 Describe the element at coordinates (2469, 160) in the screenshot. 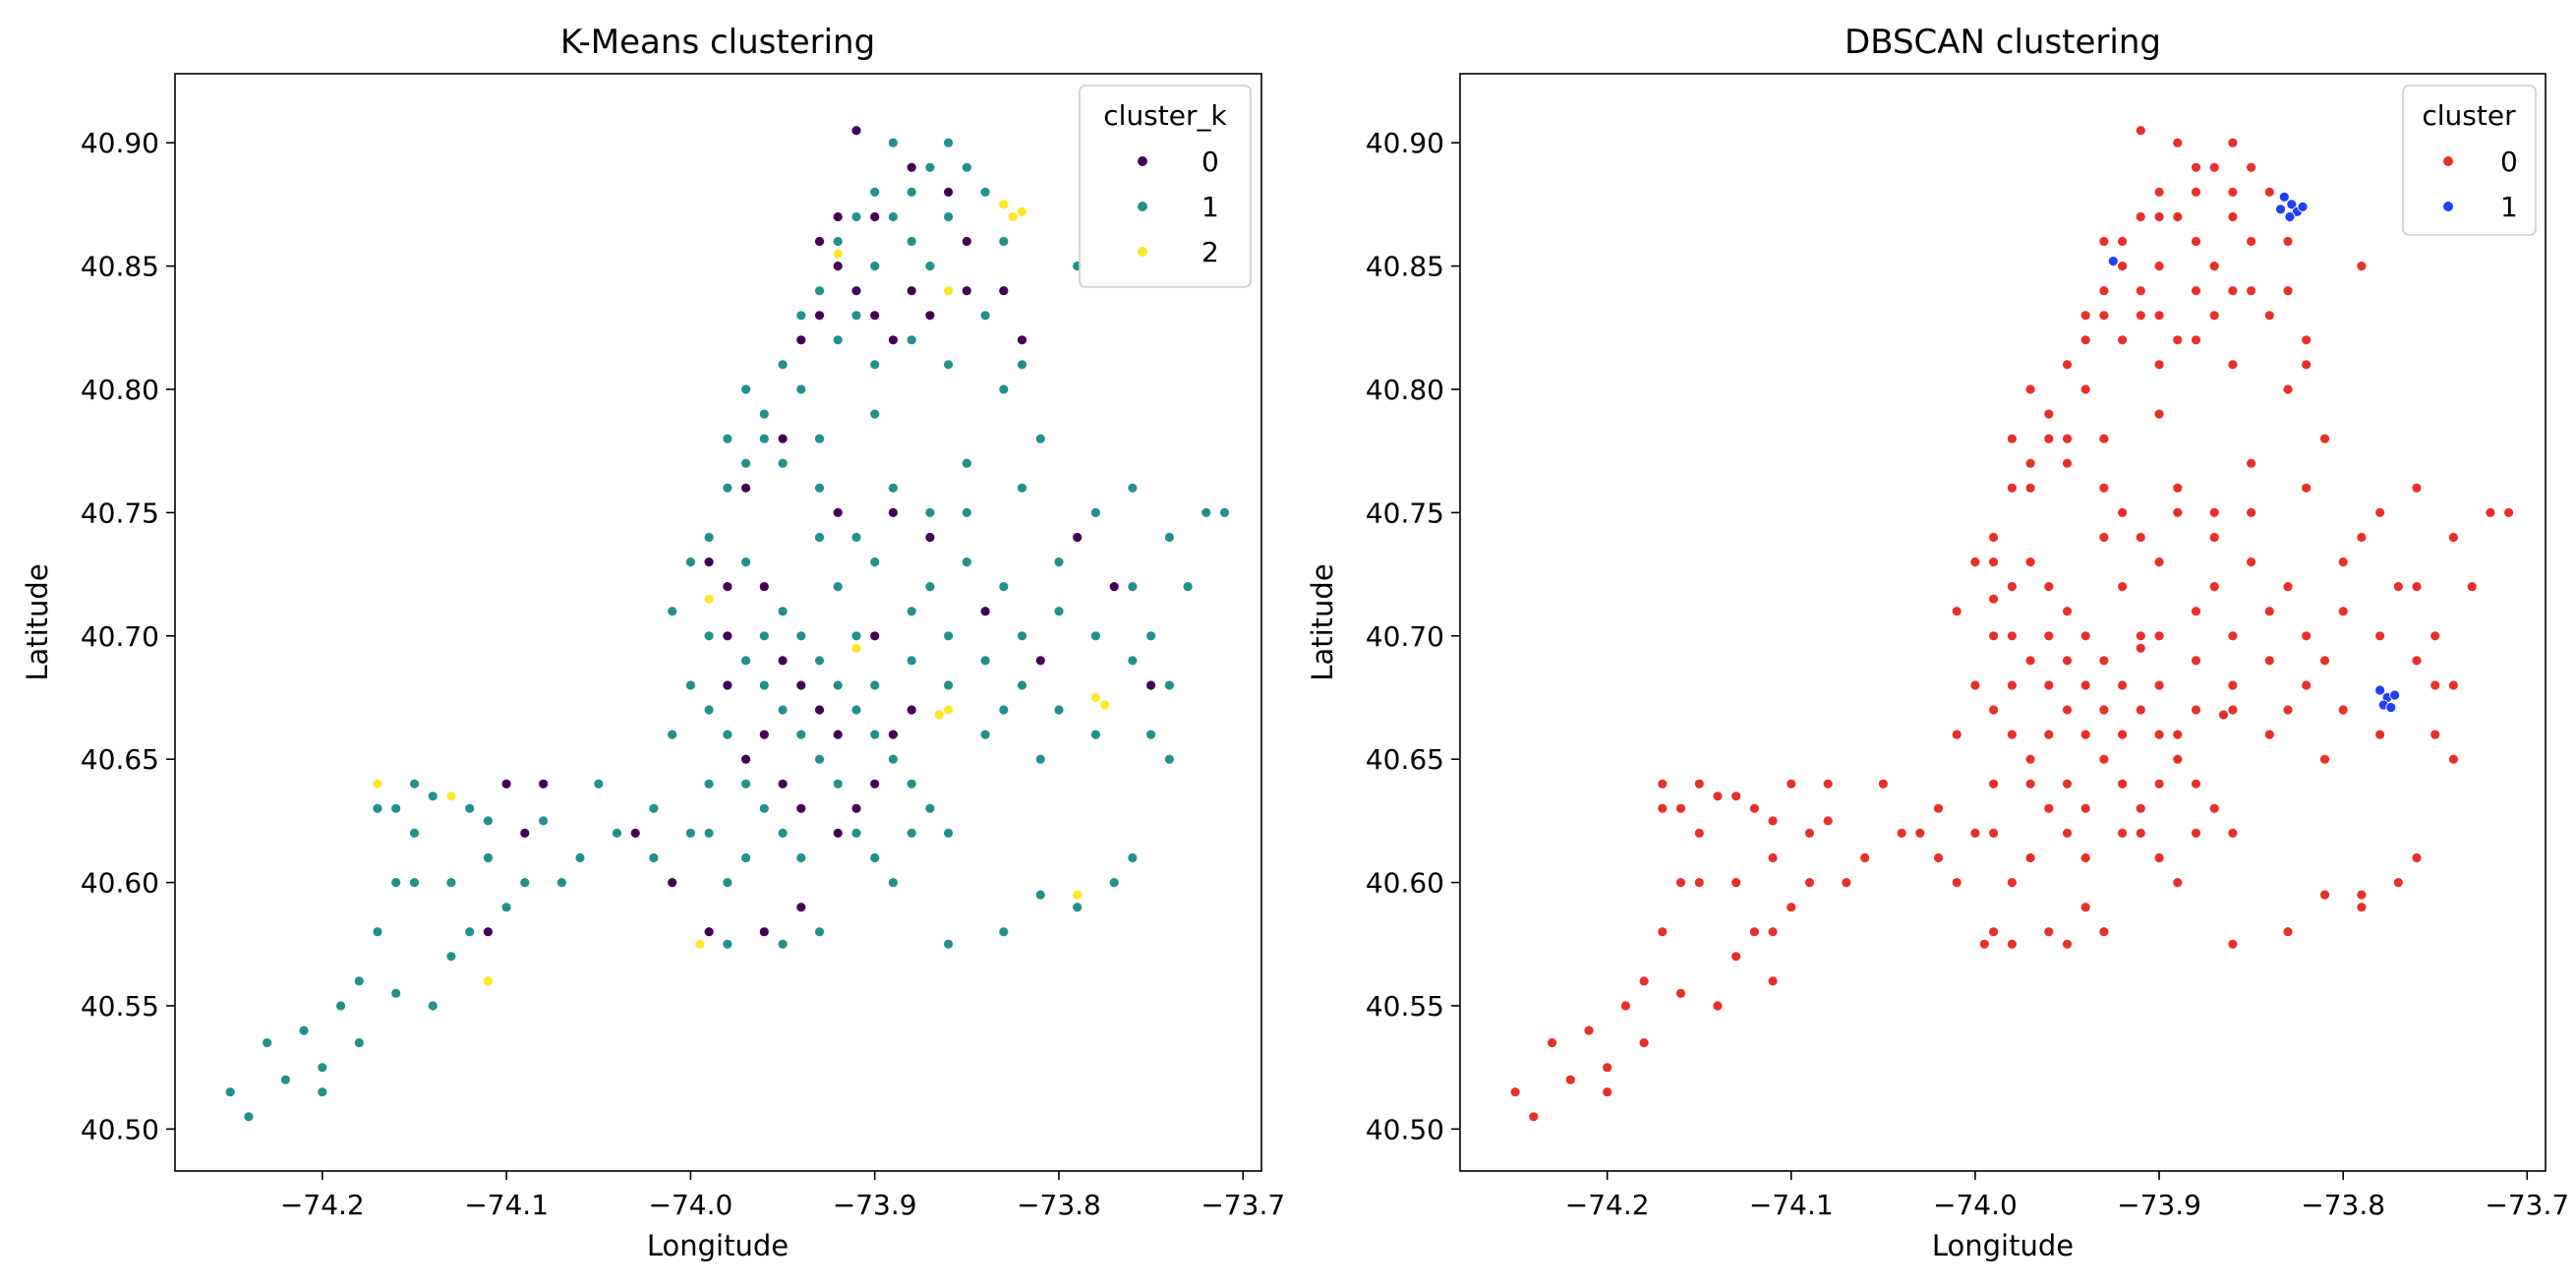

I see `dbscan-legend-box` at that location.